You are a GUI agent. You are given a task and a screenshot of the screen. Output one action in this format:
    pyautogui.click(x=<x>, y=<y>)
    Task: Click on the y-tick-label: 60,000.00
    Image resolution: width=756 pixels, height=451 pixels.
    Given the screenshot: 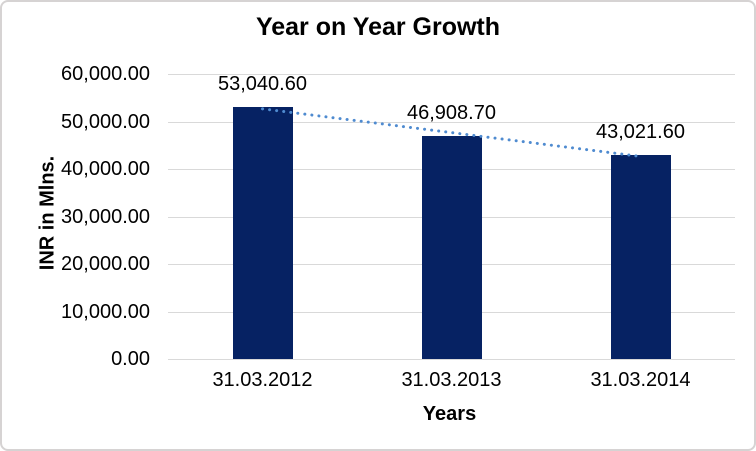 What is the action you would take?
    pyautogui.click(x=105, y=74)
    